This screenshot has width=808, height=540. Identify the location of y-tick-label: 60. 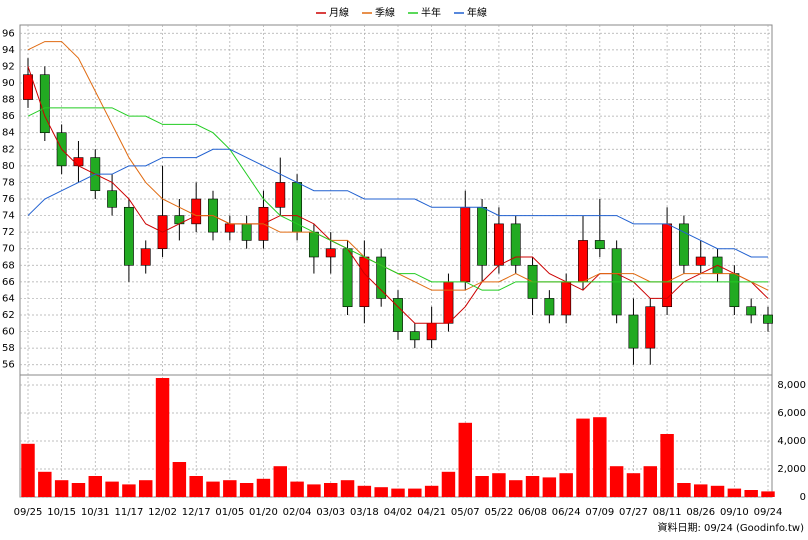
(8, 332).